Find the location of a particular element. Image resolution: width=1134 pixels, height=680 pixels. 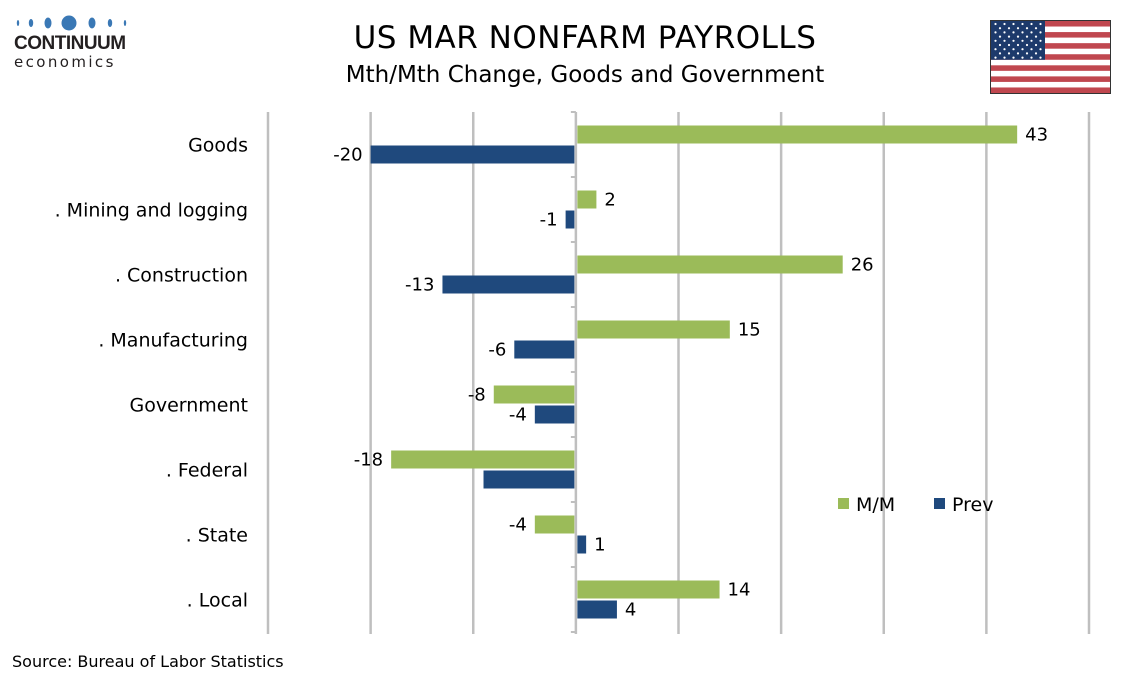

data-label: -6 is located at coordinates (497, 350).